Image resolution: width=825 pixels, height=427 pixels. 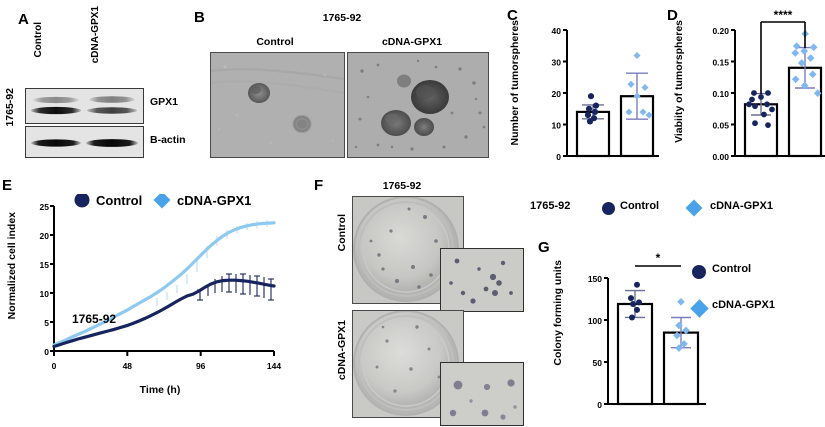 What do you see at coordinates (783, 15) in the screenshot?
I see `significance-stars: ****` at bounding box center [783, 15].